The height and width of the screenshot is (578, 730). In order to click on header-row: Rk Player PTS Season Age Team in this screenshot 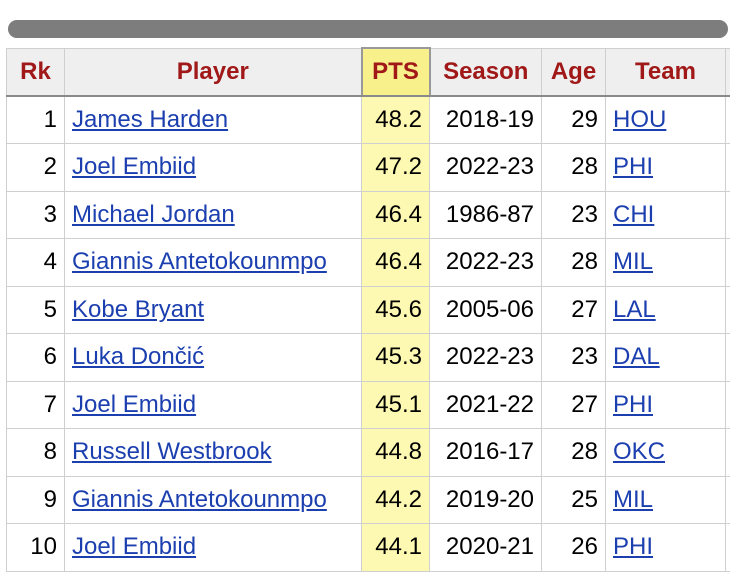, I will do `click(368, 72)`.